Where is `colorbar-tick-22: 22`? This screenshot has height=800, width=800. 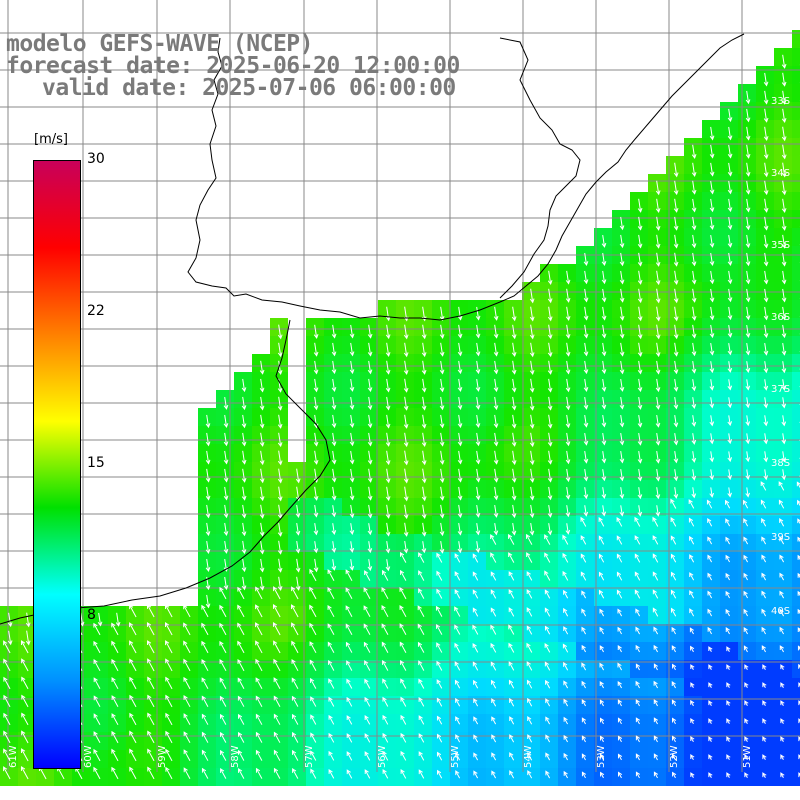 colorbar-tick-22: 22 is located at coordinates (96, 311).